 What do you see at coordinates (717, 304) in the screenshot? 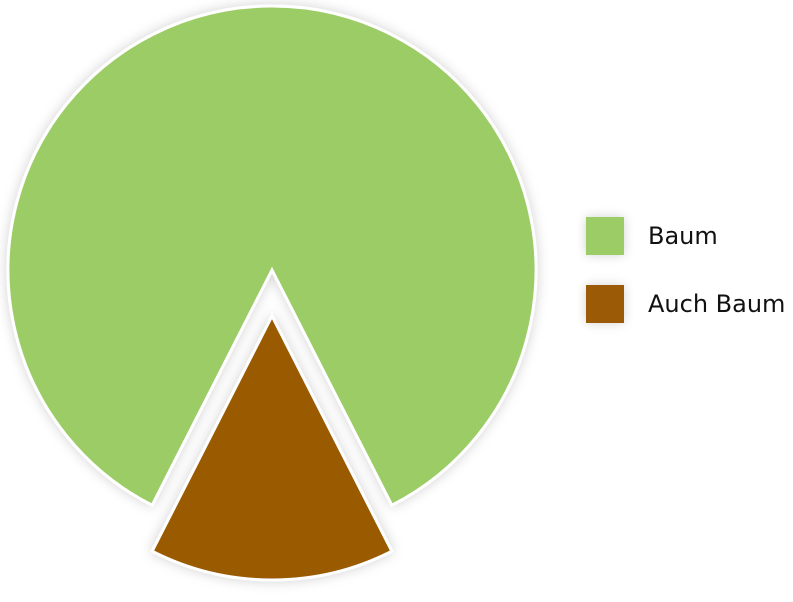
I see `legend-label-auch-baum: Auch Baum` at bounding box center [717, 304].